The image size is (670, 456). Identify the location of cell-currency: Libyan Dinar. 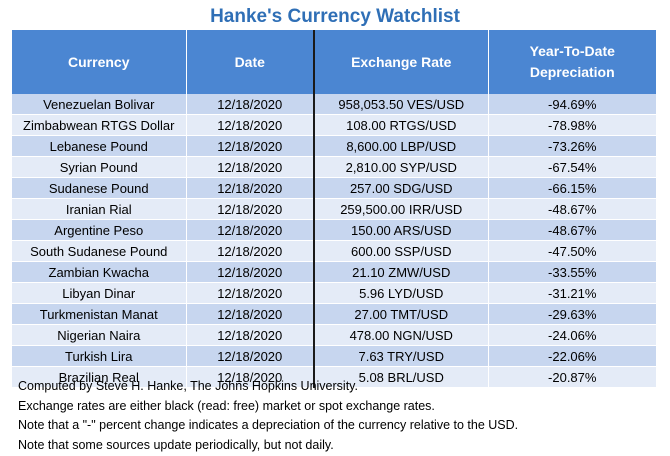
(99, 293).